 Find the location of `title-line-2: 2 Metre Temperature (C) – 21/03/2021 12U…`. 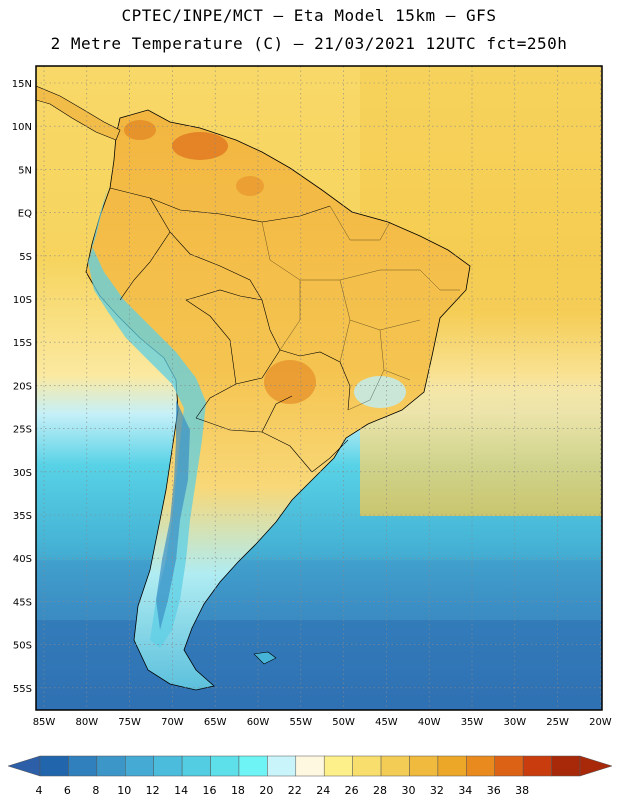

title-line-2: 2 Metre Temperature (C) – 21/03/2021 12U… is located at coordinates (309, 43).